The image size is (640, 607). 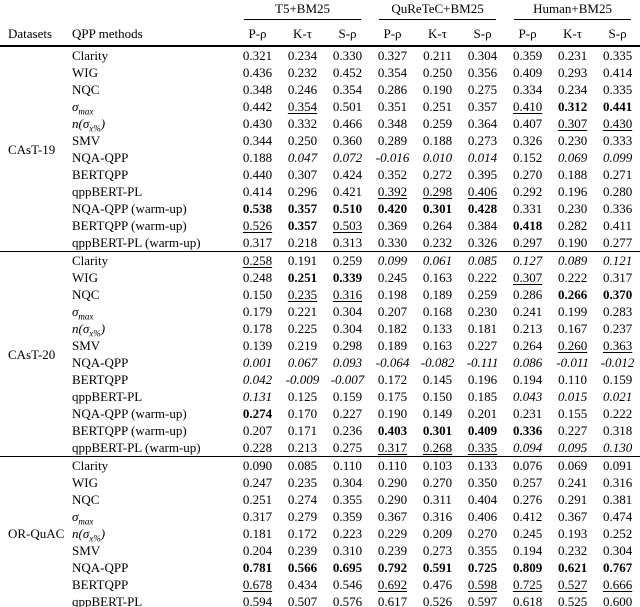 What do you see at coordinates (437, 379) in the screenshot?
I see `value-cell: 0.145` at bounding box center [437, 379].